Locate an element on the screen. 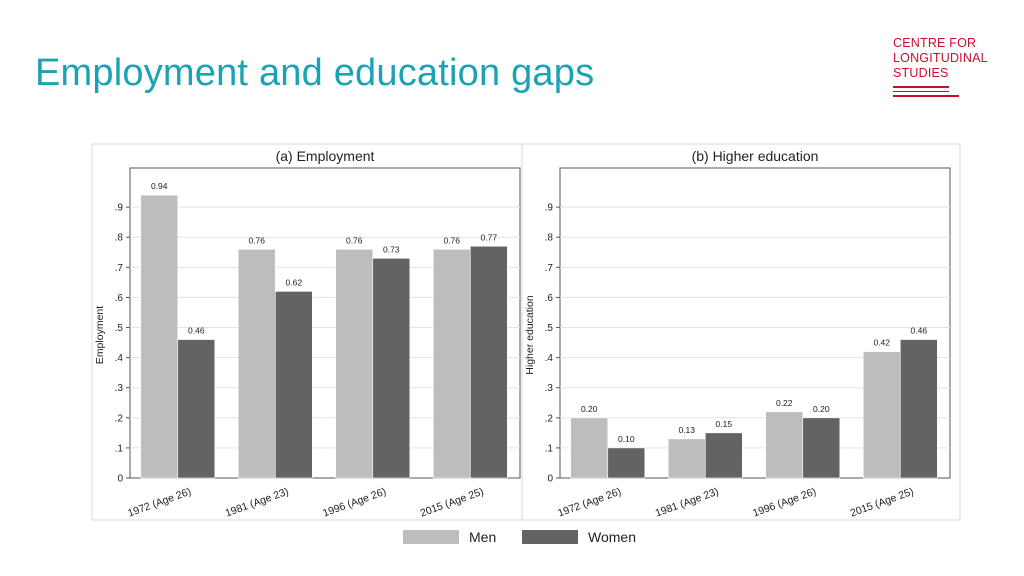 The width and height of the screenshot is (1024, 576). y-axis-title: Higher education is located at coordinates (530, 335).